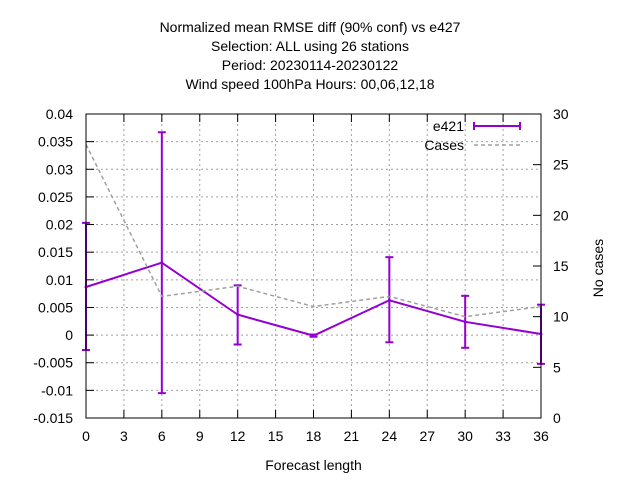 This screenshot has width=640, height=480. I want to click on x-tick-label: 33, so click(503, 436).